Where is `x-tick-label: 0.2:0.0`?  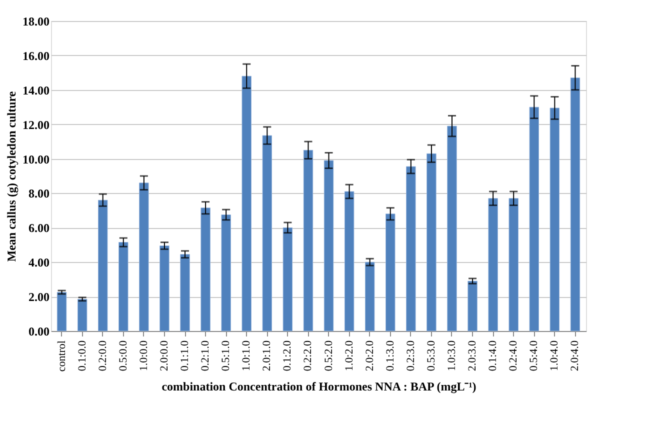
x-tick-label: 0.2:0.0 is located at coordinates (102, 356).